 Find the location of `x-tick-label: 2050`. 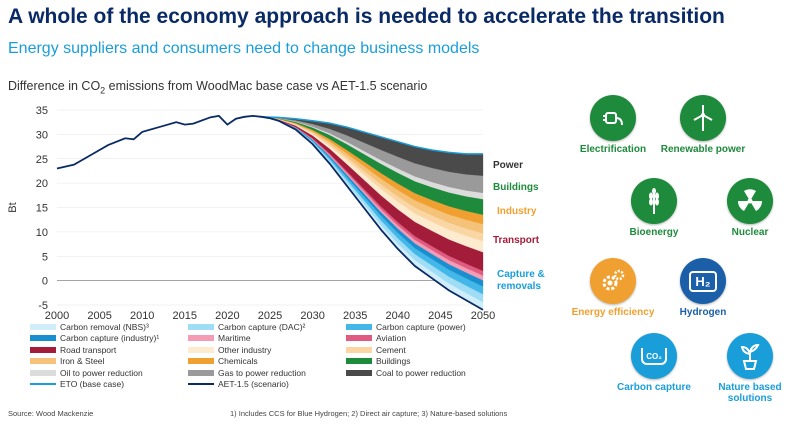

x-tick-label: 2050 is located at coordinates (483, 316).